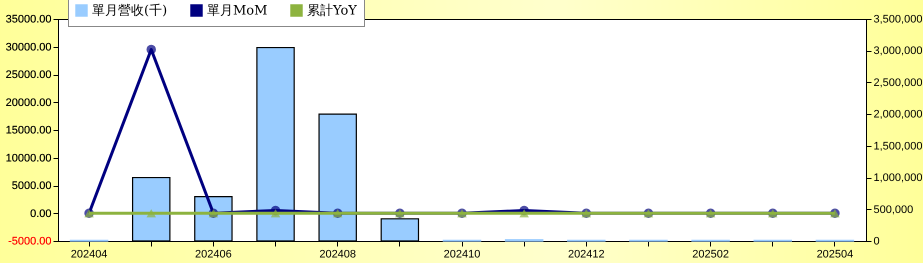 Image resolution: width=923 pixels, height=263 pixels. I want to click on x-tick-label: 202502, so click(710, 254).